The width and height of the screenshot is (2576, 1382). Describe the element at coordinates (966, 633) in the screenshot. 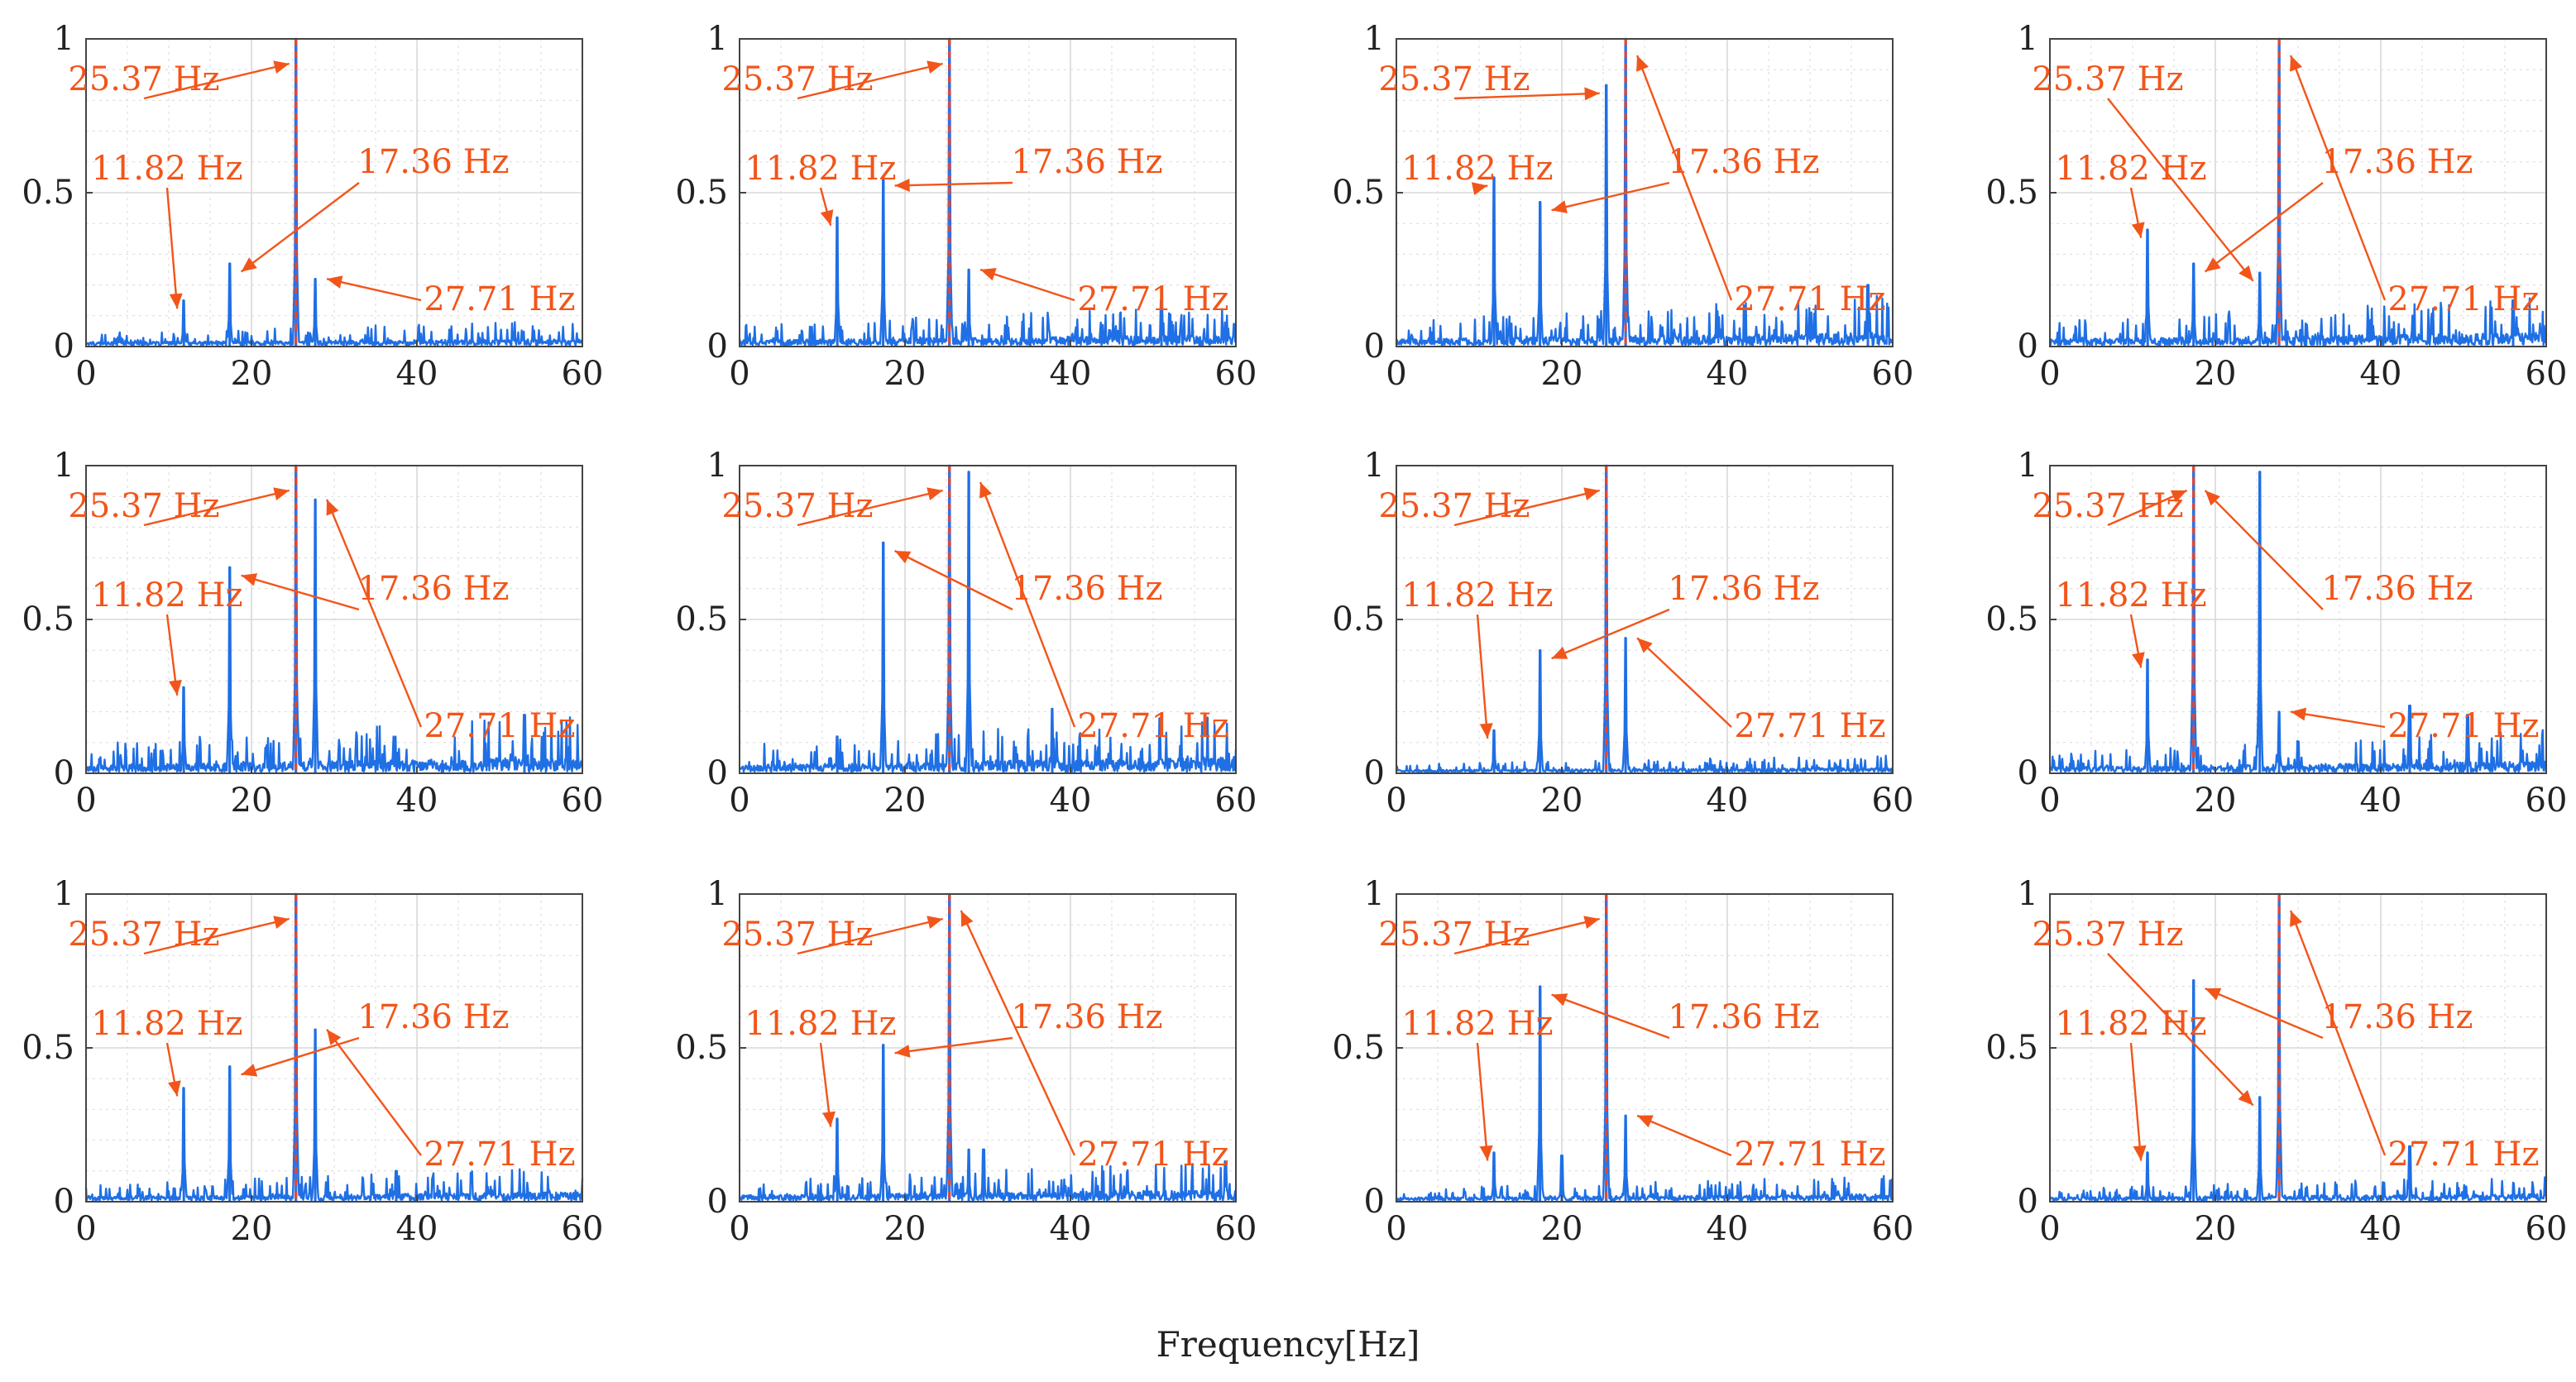

I see `panel-row2-col2: 0 20 40 60 0 0.5 125.37 Hz 17.36 Hz 27.71 Hz` at that location.